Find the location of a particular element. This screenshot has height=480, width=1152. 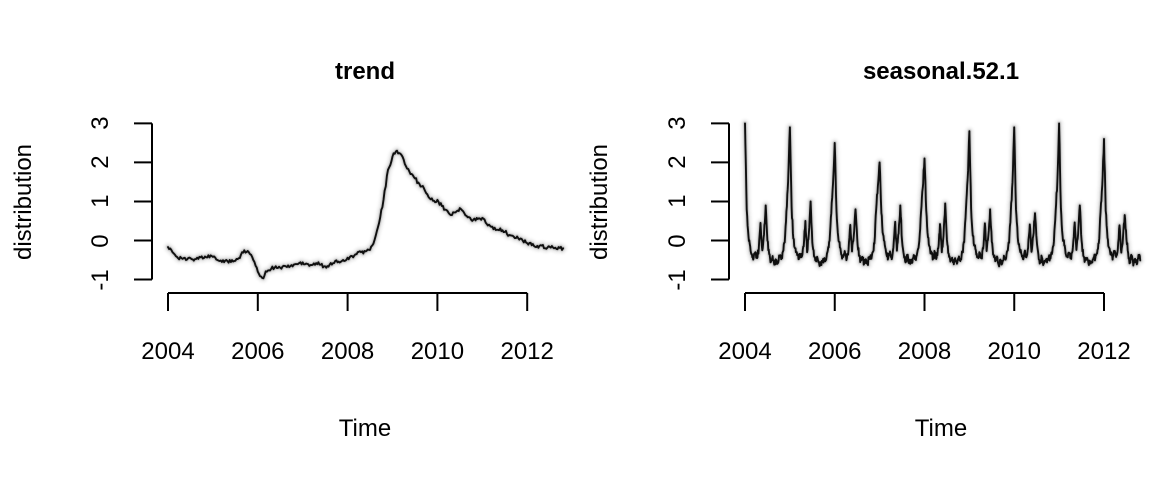

right-y-axis-label: distribution is located at coordinates (599, 202).